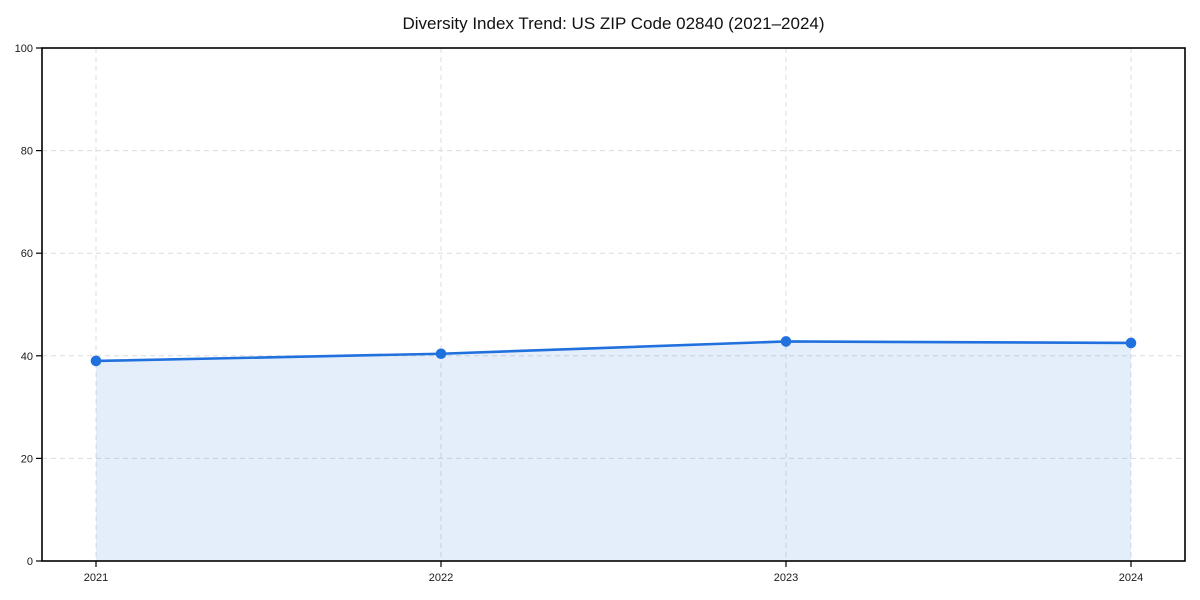 This screenshot has height=600, width=1200. I want to click on x-tick-label: 2021, so click(96, 578).